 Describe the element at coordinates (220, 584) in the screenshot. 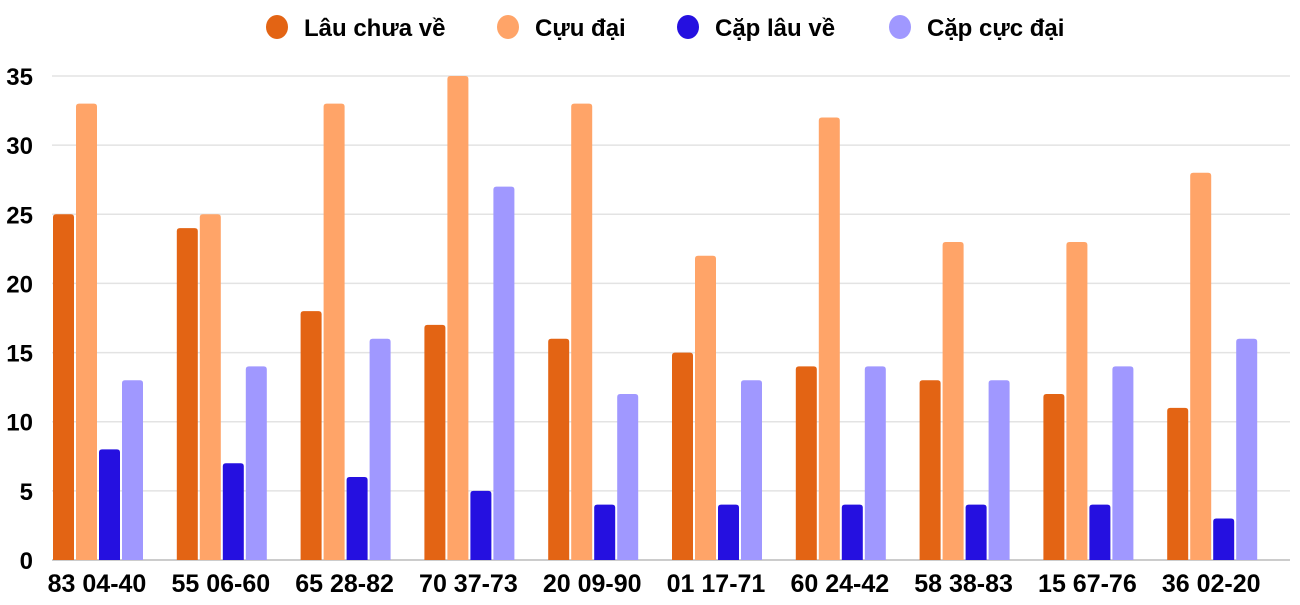

I see `x-tick-label: 55 06-60` at that location.